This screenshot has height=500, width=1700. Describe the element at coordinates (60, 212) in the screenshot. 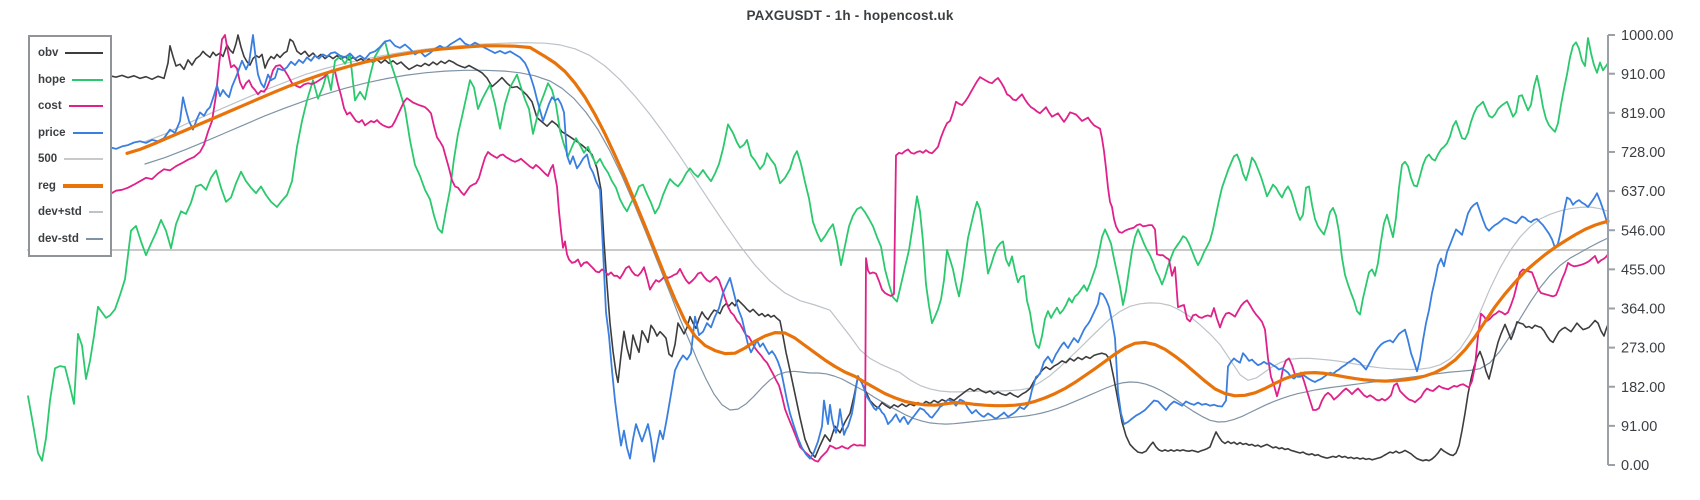

I see `legend-item-label: dev+std` at that location.